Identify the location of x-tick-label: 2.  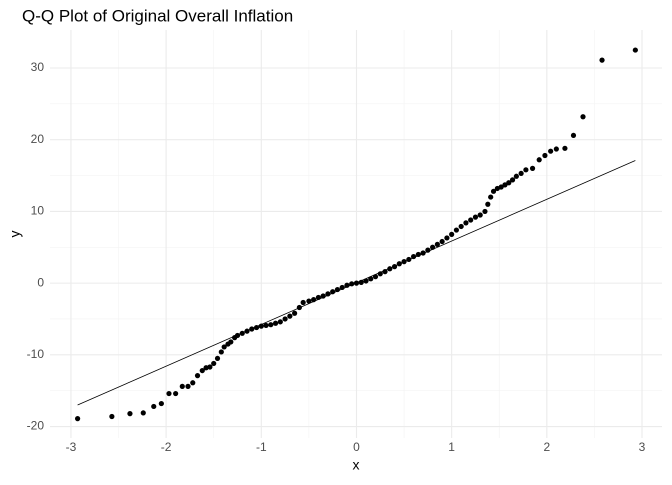
(546, 447).